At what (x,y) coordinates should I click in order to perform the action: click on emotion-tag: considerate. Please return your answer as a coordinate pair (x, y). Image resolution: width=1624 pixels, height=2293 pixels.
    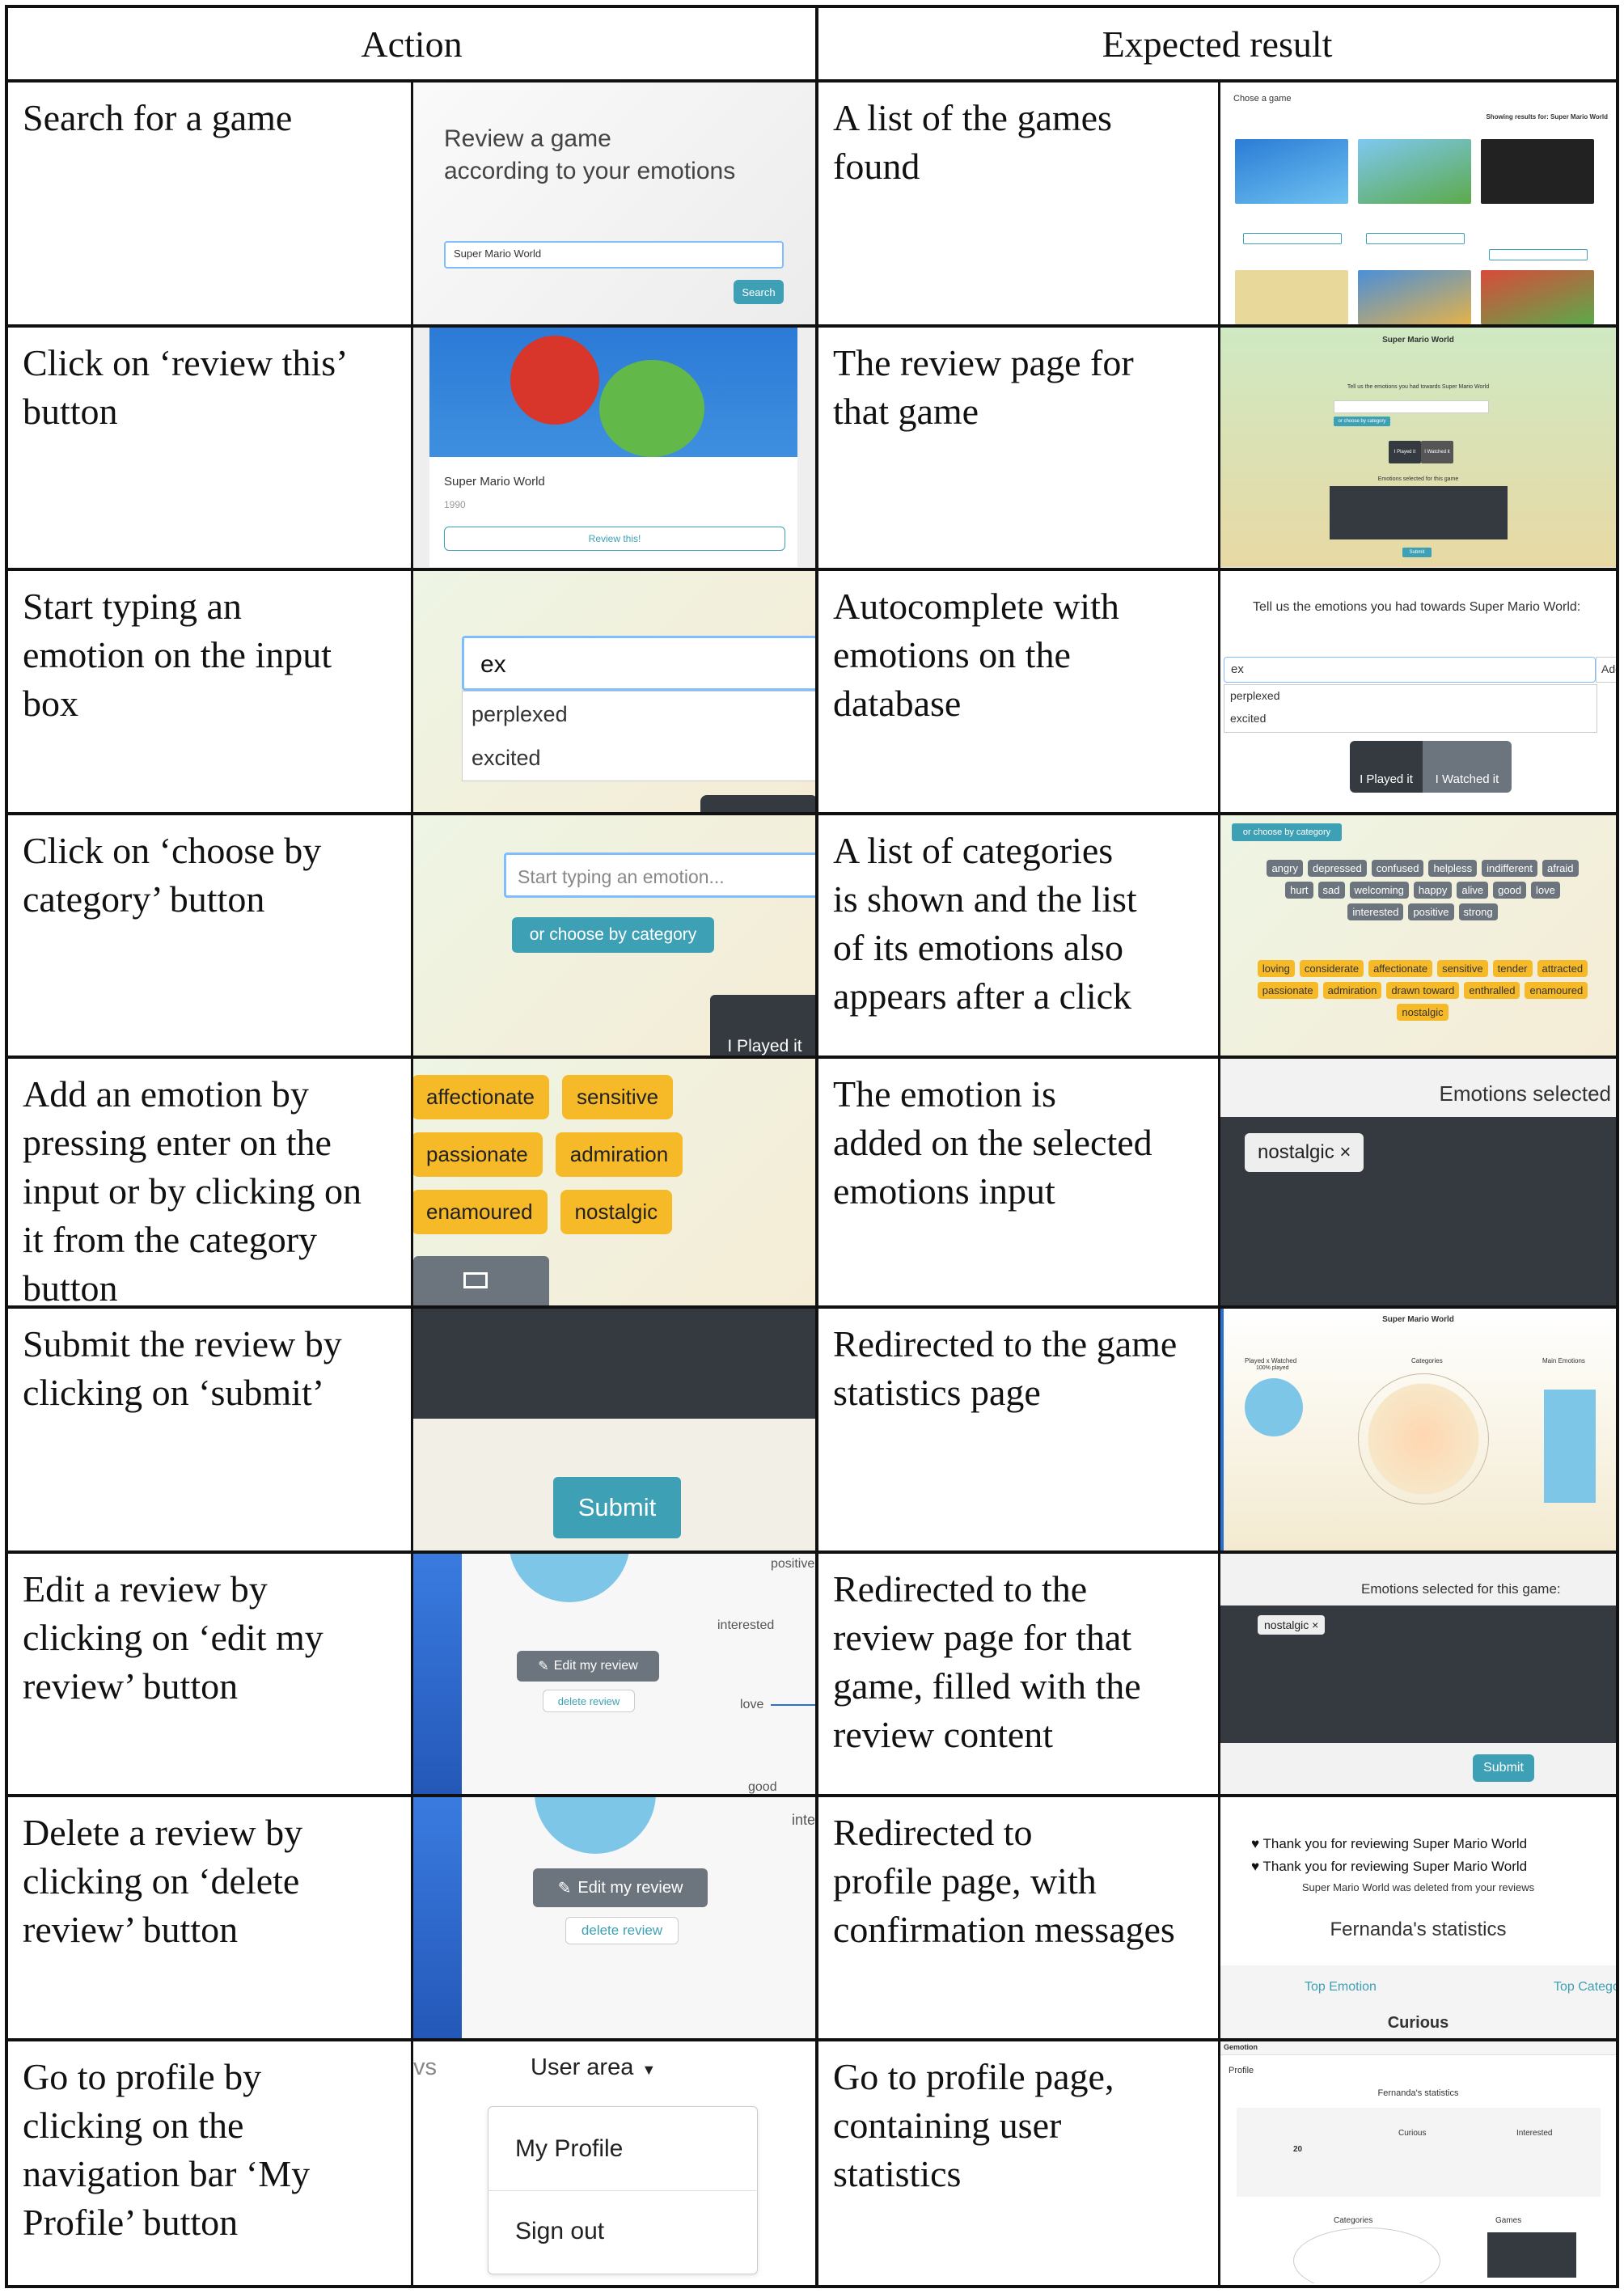
    Looking at the image, I should click on (1331, 969).